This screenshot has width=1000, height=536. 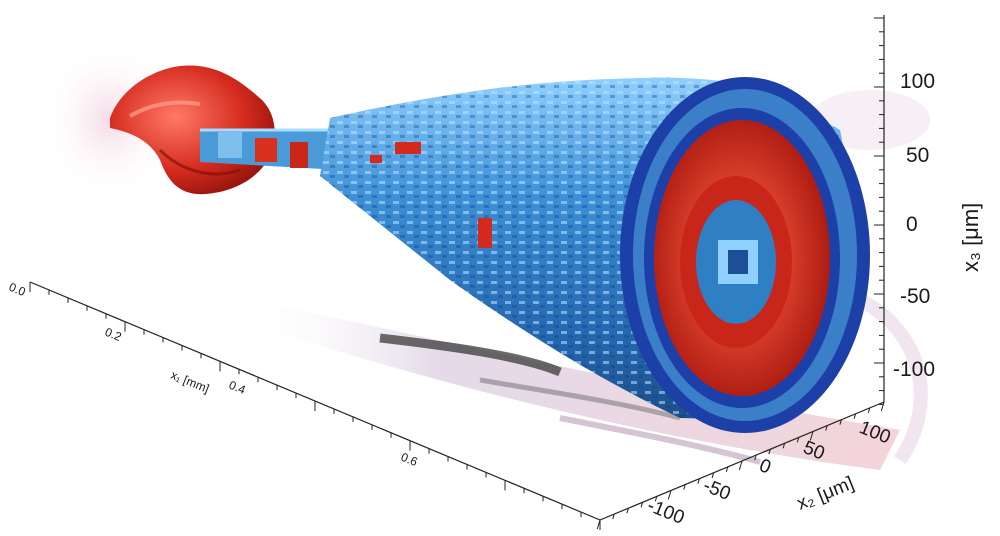 I want to click on x2-tick-label: -100, so click(x=665, y=512).